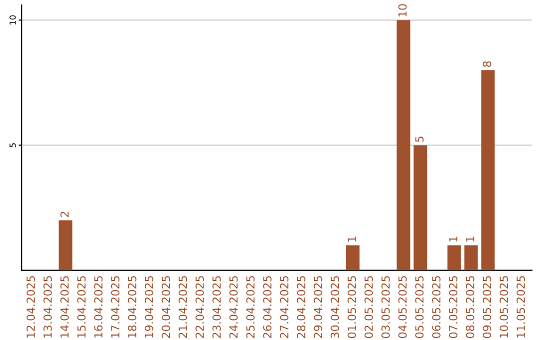  What do you see at coordinates (200, 307) in the screenshot?
I see `x-tick-label: 22.04.2025` at bounding box center [200, 307].